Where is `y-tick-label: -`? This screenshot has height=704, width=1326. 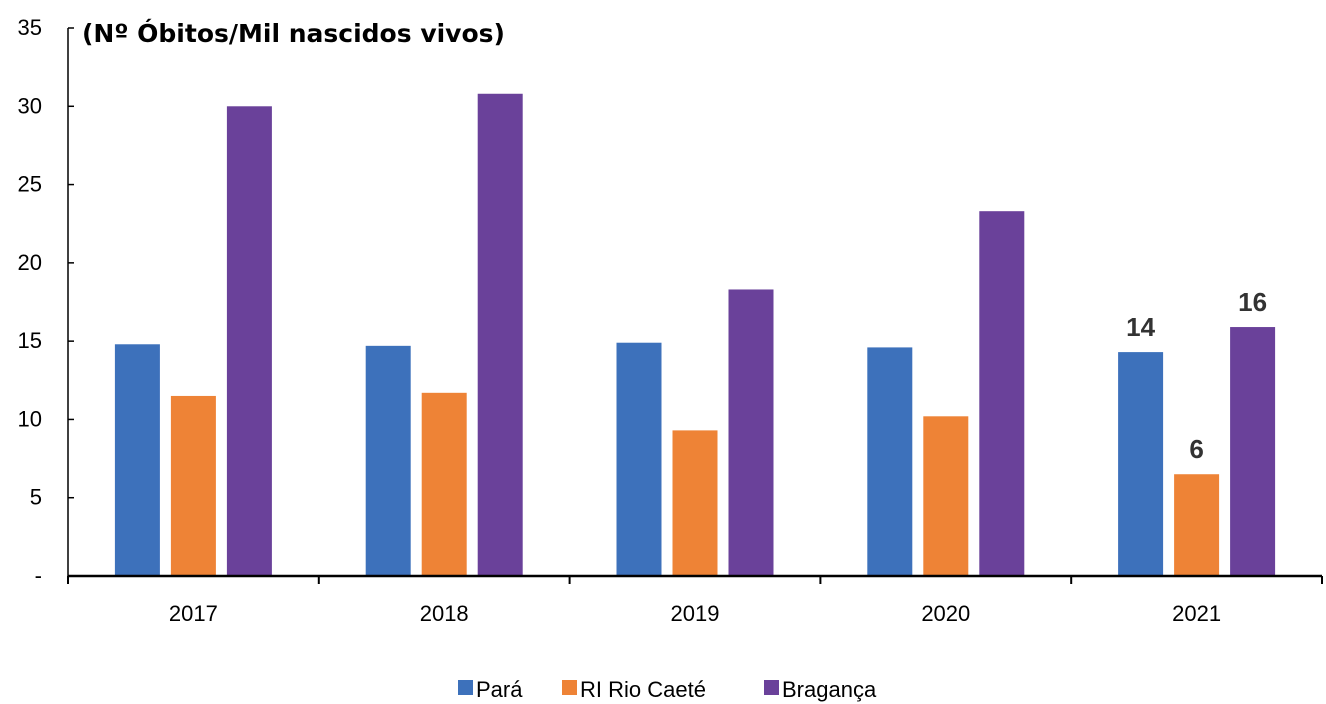
y-tick-label: - is located at coordinates (38, 575).